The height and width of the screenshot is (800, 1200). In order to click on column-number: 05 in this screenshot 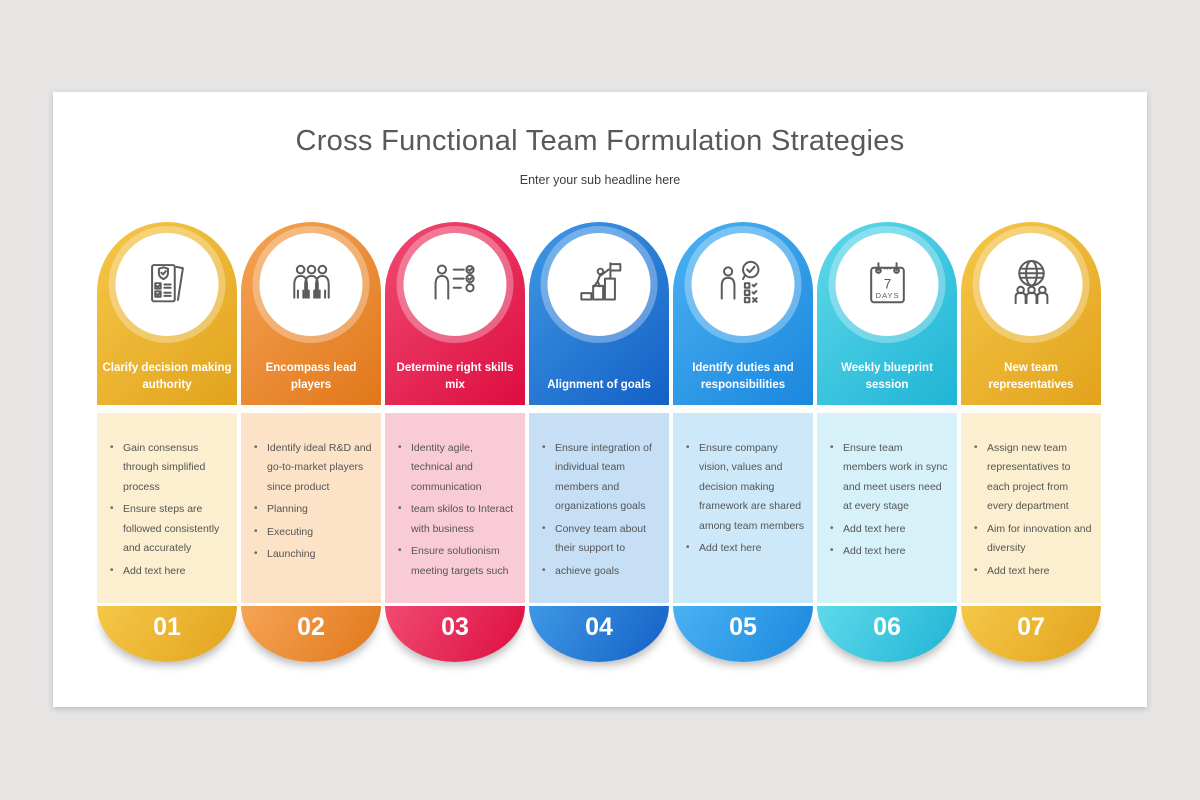, I will do `click(743, 634)`.